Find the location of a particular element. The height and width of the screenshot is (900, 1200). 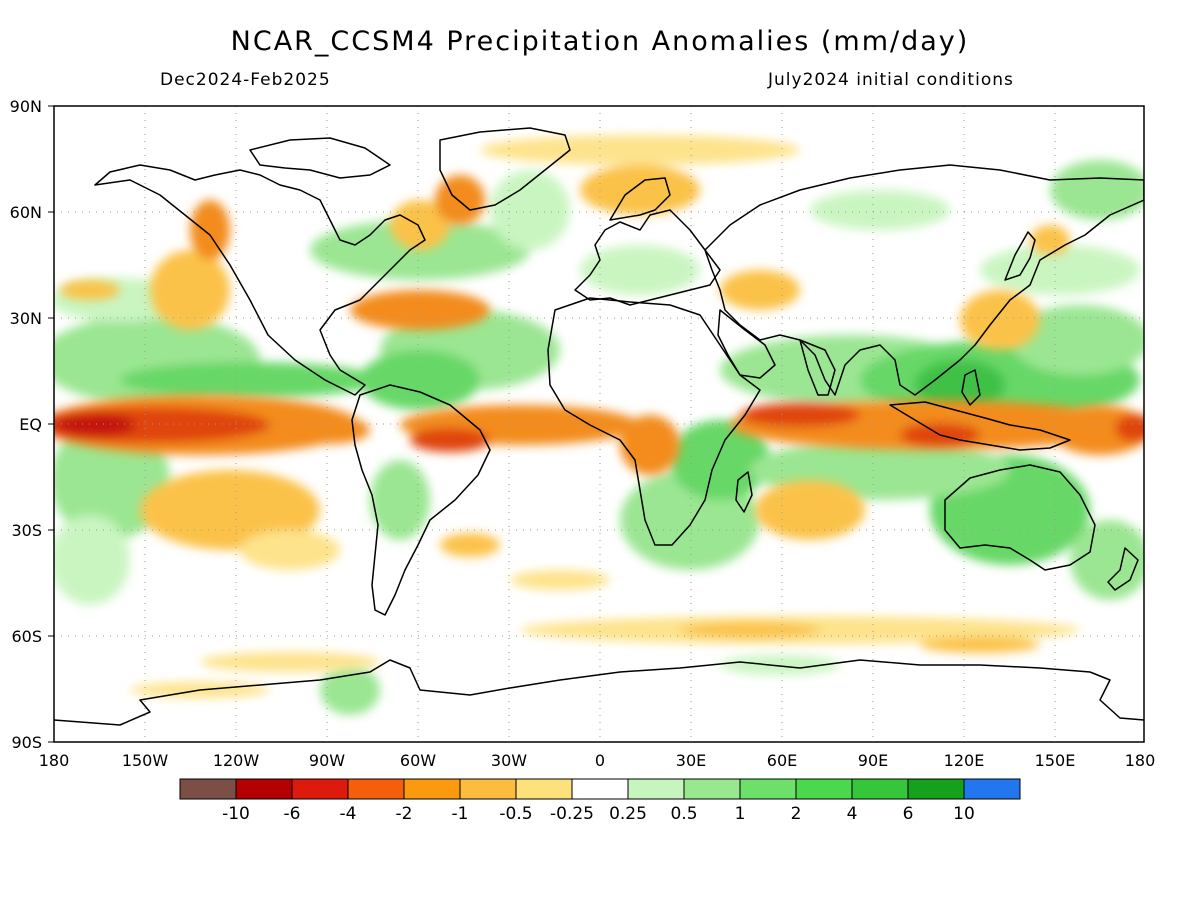

coast-arctic-islands is located at coordinates (320, 158).